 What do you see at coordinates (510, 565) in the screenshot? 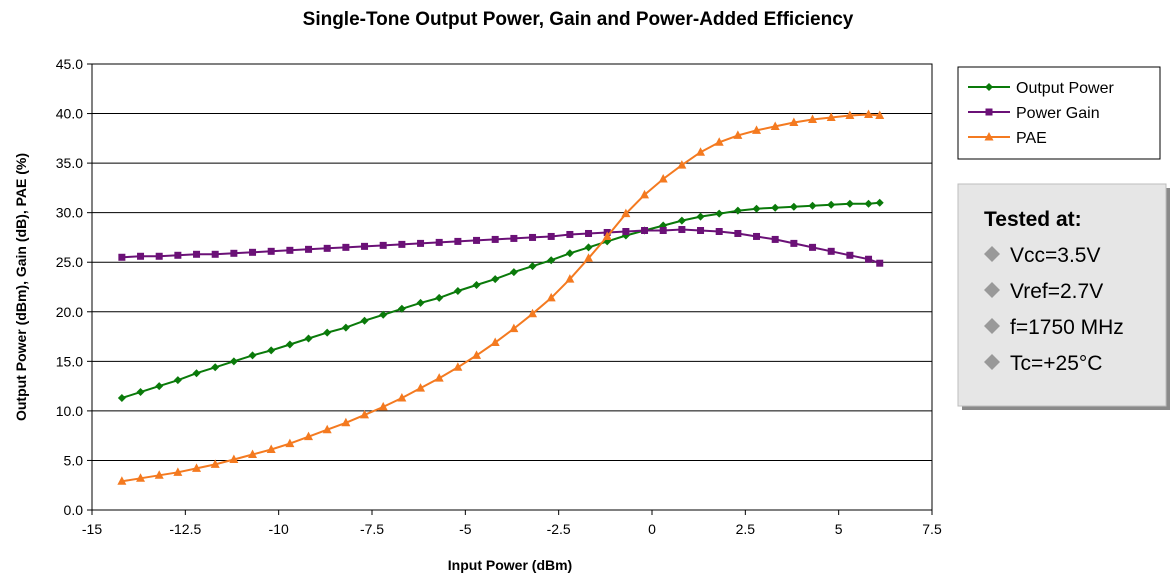
I see `x-axis-label: Input Power (dBm)` at bounding box center [510, 565].